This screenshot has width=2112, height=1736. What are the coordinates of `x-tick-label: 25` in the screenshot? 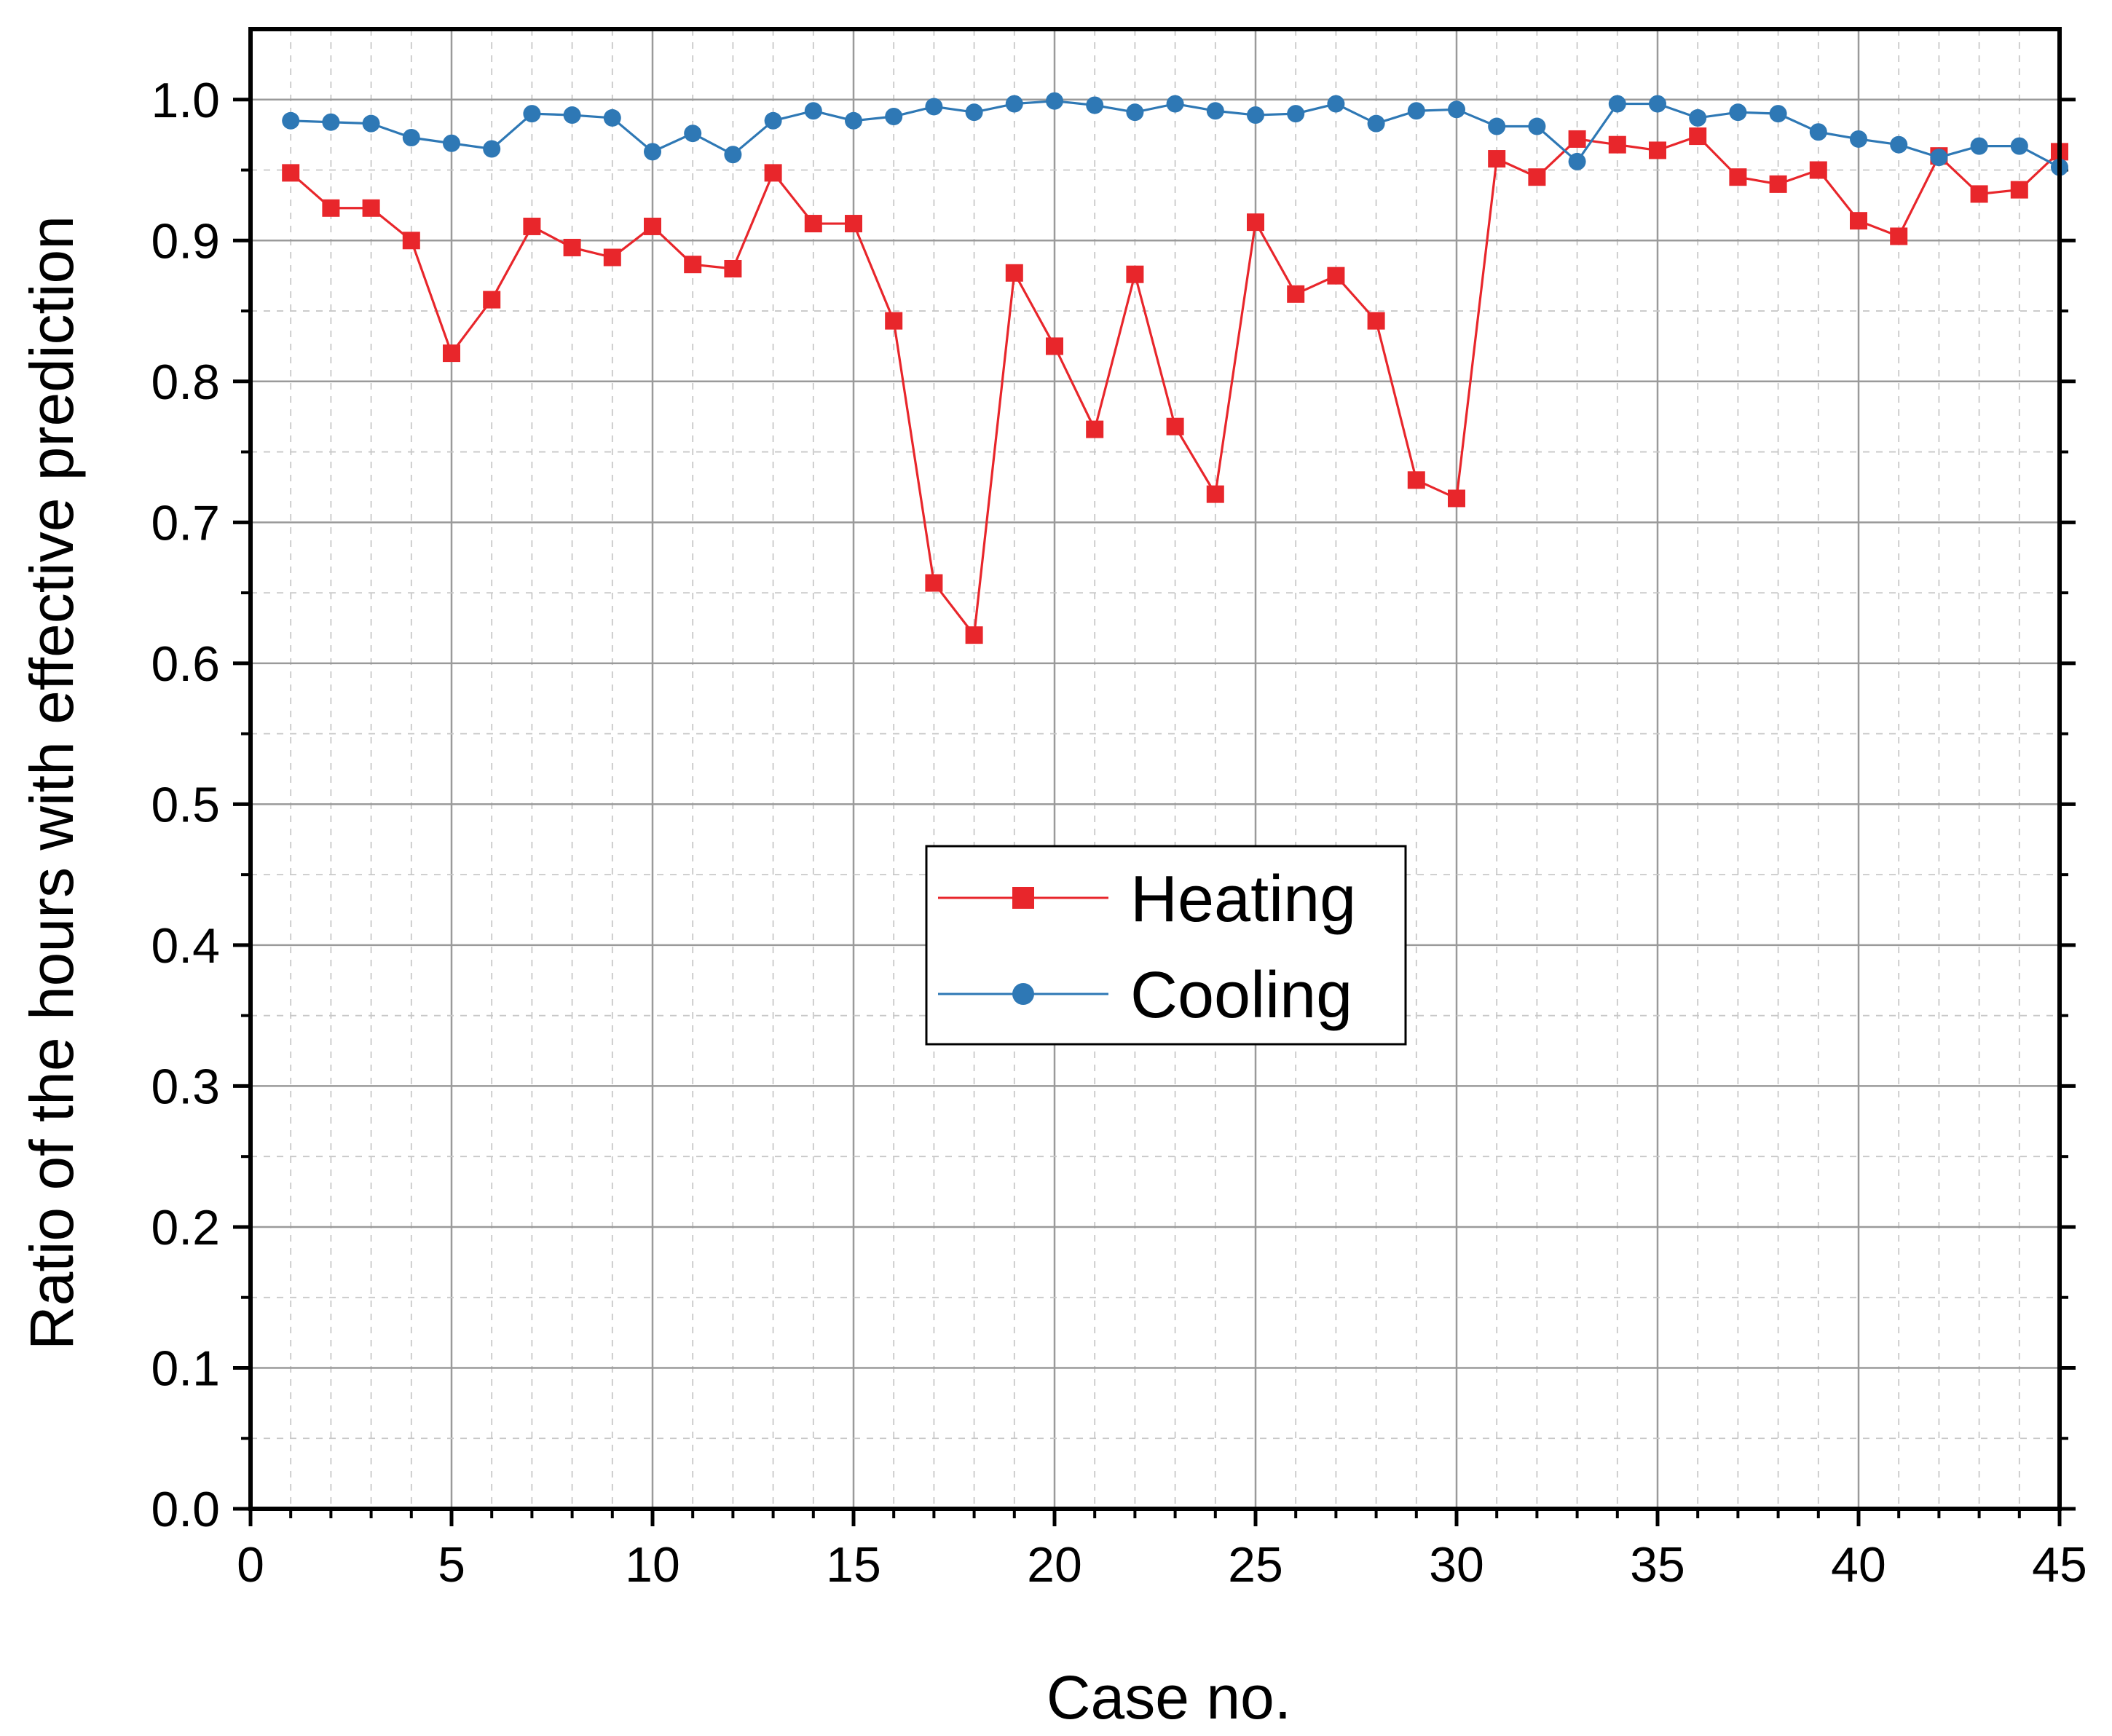 It's located at (1255, 1565).